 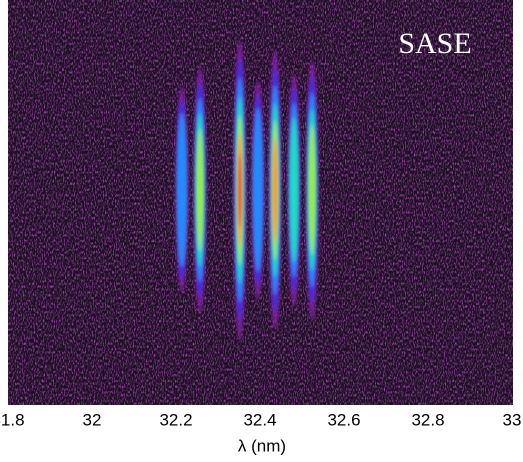 I want to click on x-tick-label: 32.6, so click(x=343, y=419).